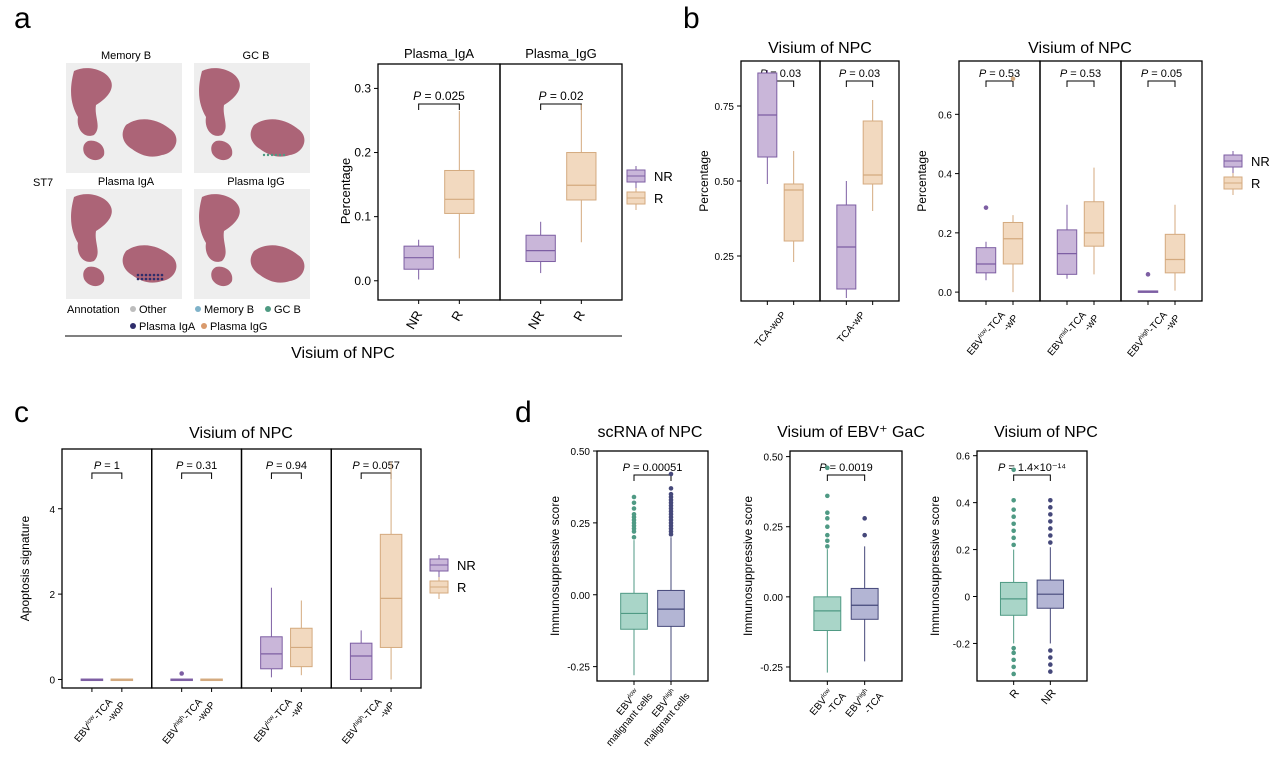  Describe the element at coordinates (1147, 334) in the screenshot. I see `facet-x-label: EBVhigh-TCA` at that location.